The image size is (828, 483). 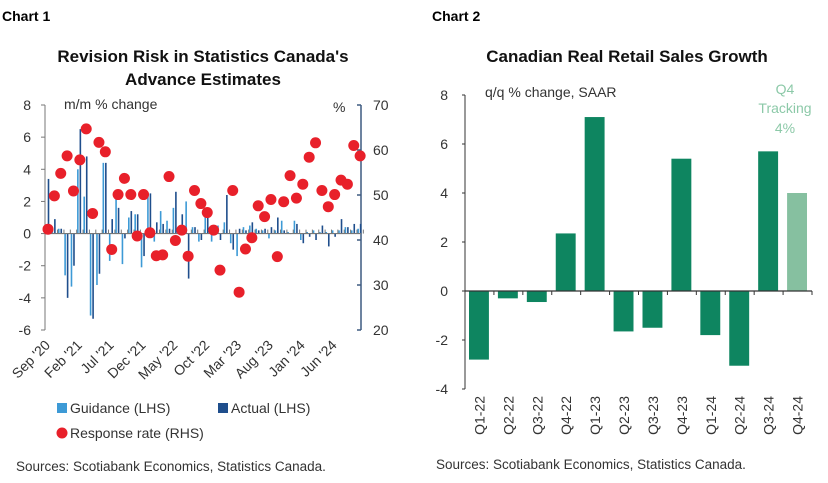 I want to click on chart1-title-line2: Advance Estimates, so click(x=203, y=79).